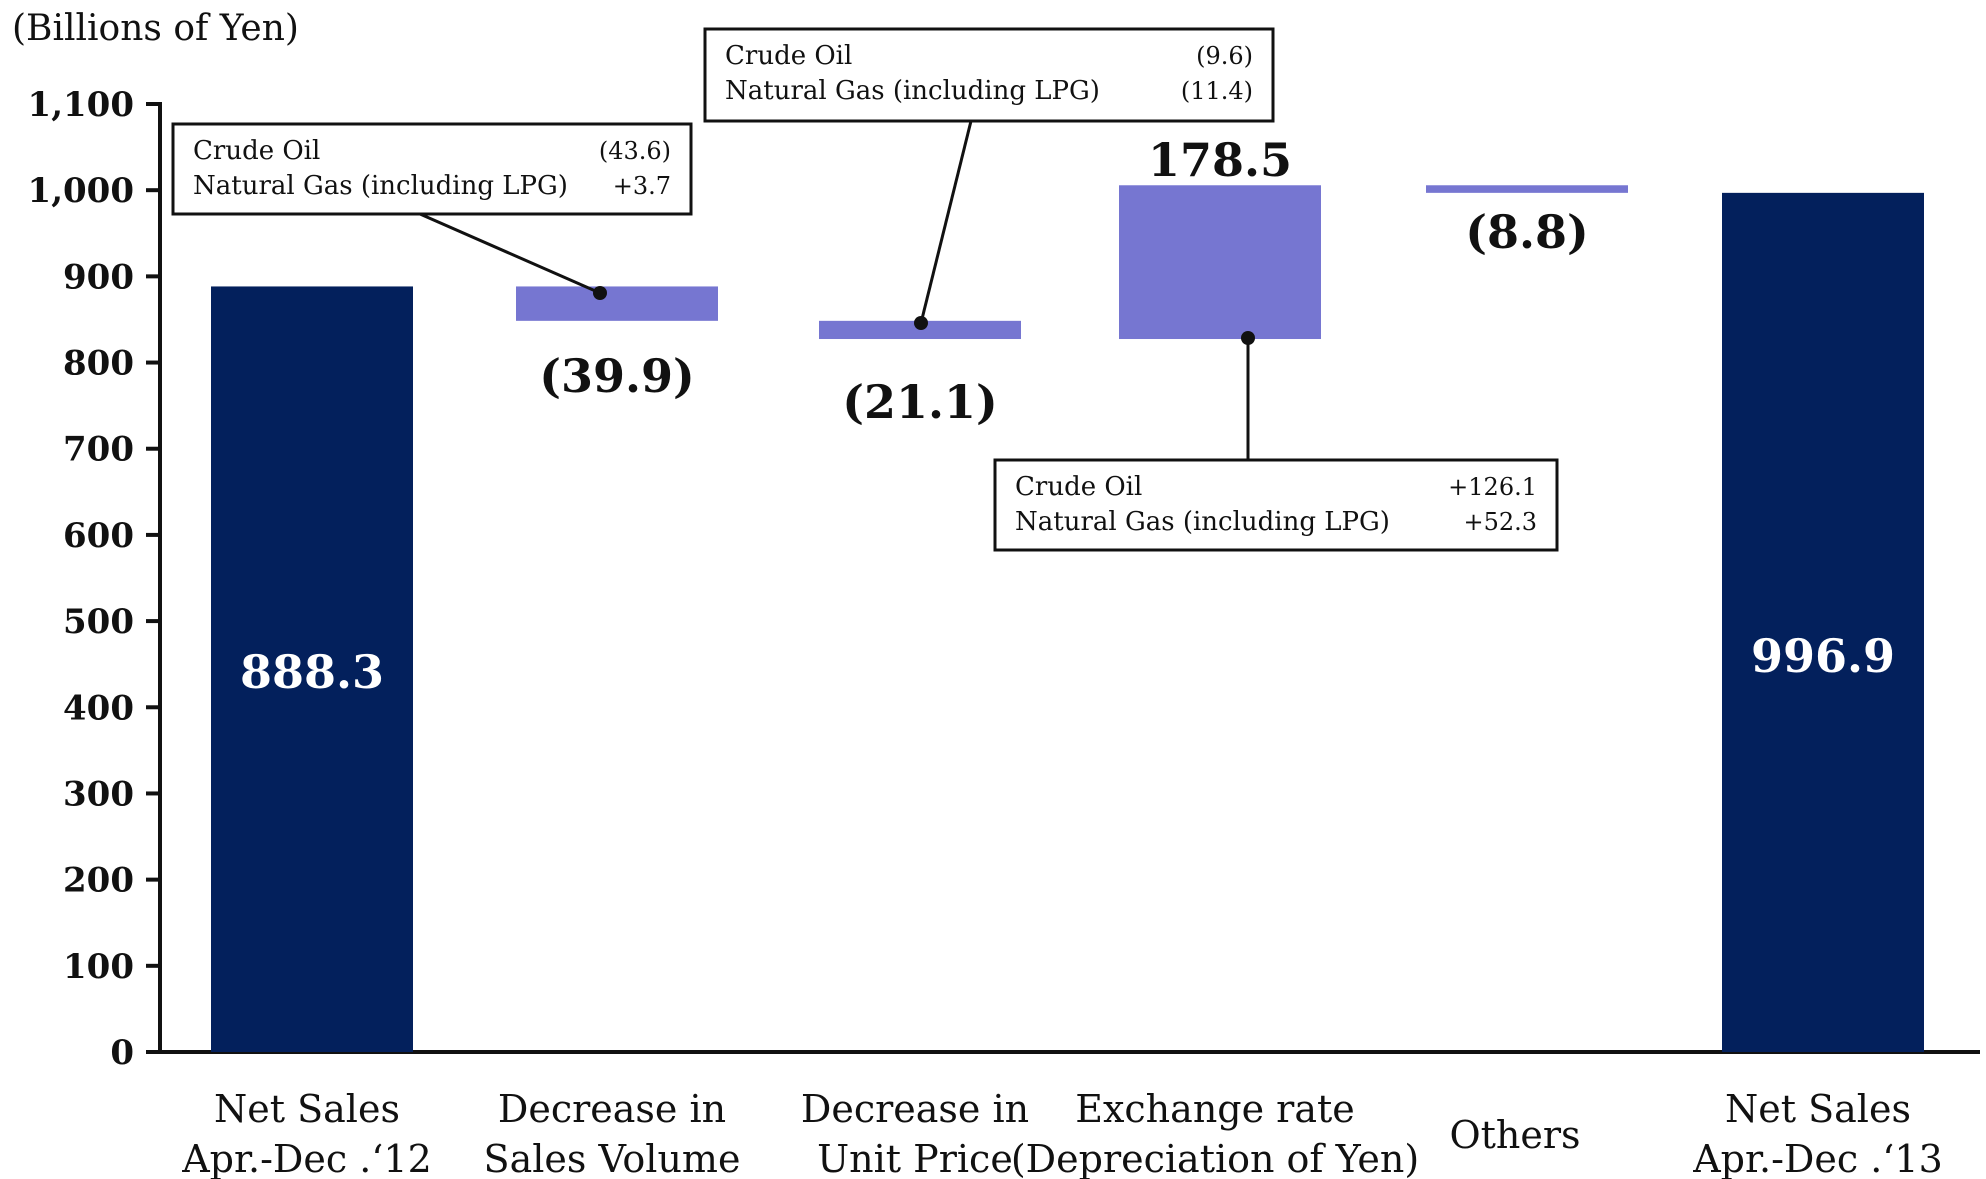  Describe the element at coordinates (155, 28) in the screenshot. I see `unit-label: (Billions of Yen)` at that location.